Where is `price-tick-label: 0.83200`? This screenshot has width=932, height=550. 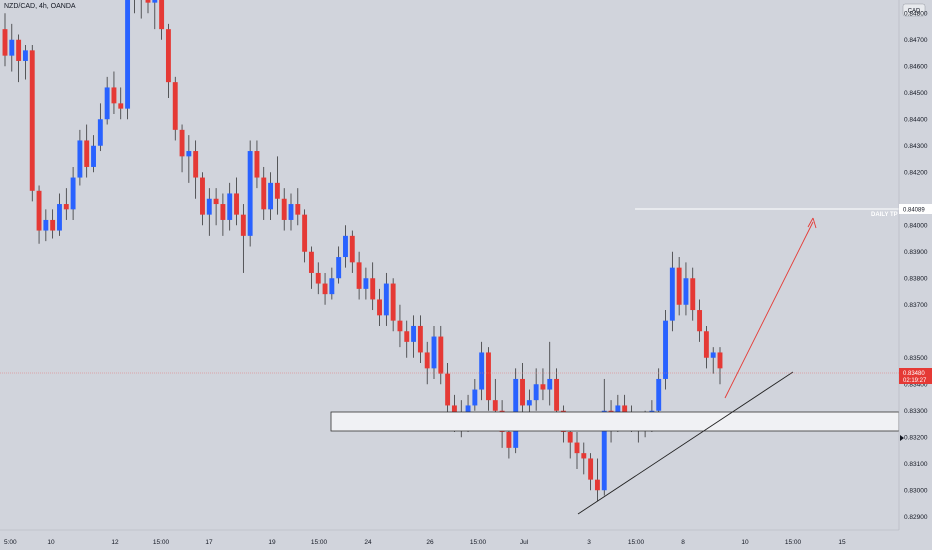 price-tick-label: 0.83200 is located at coordinates (916, 438).